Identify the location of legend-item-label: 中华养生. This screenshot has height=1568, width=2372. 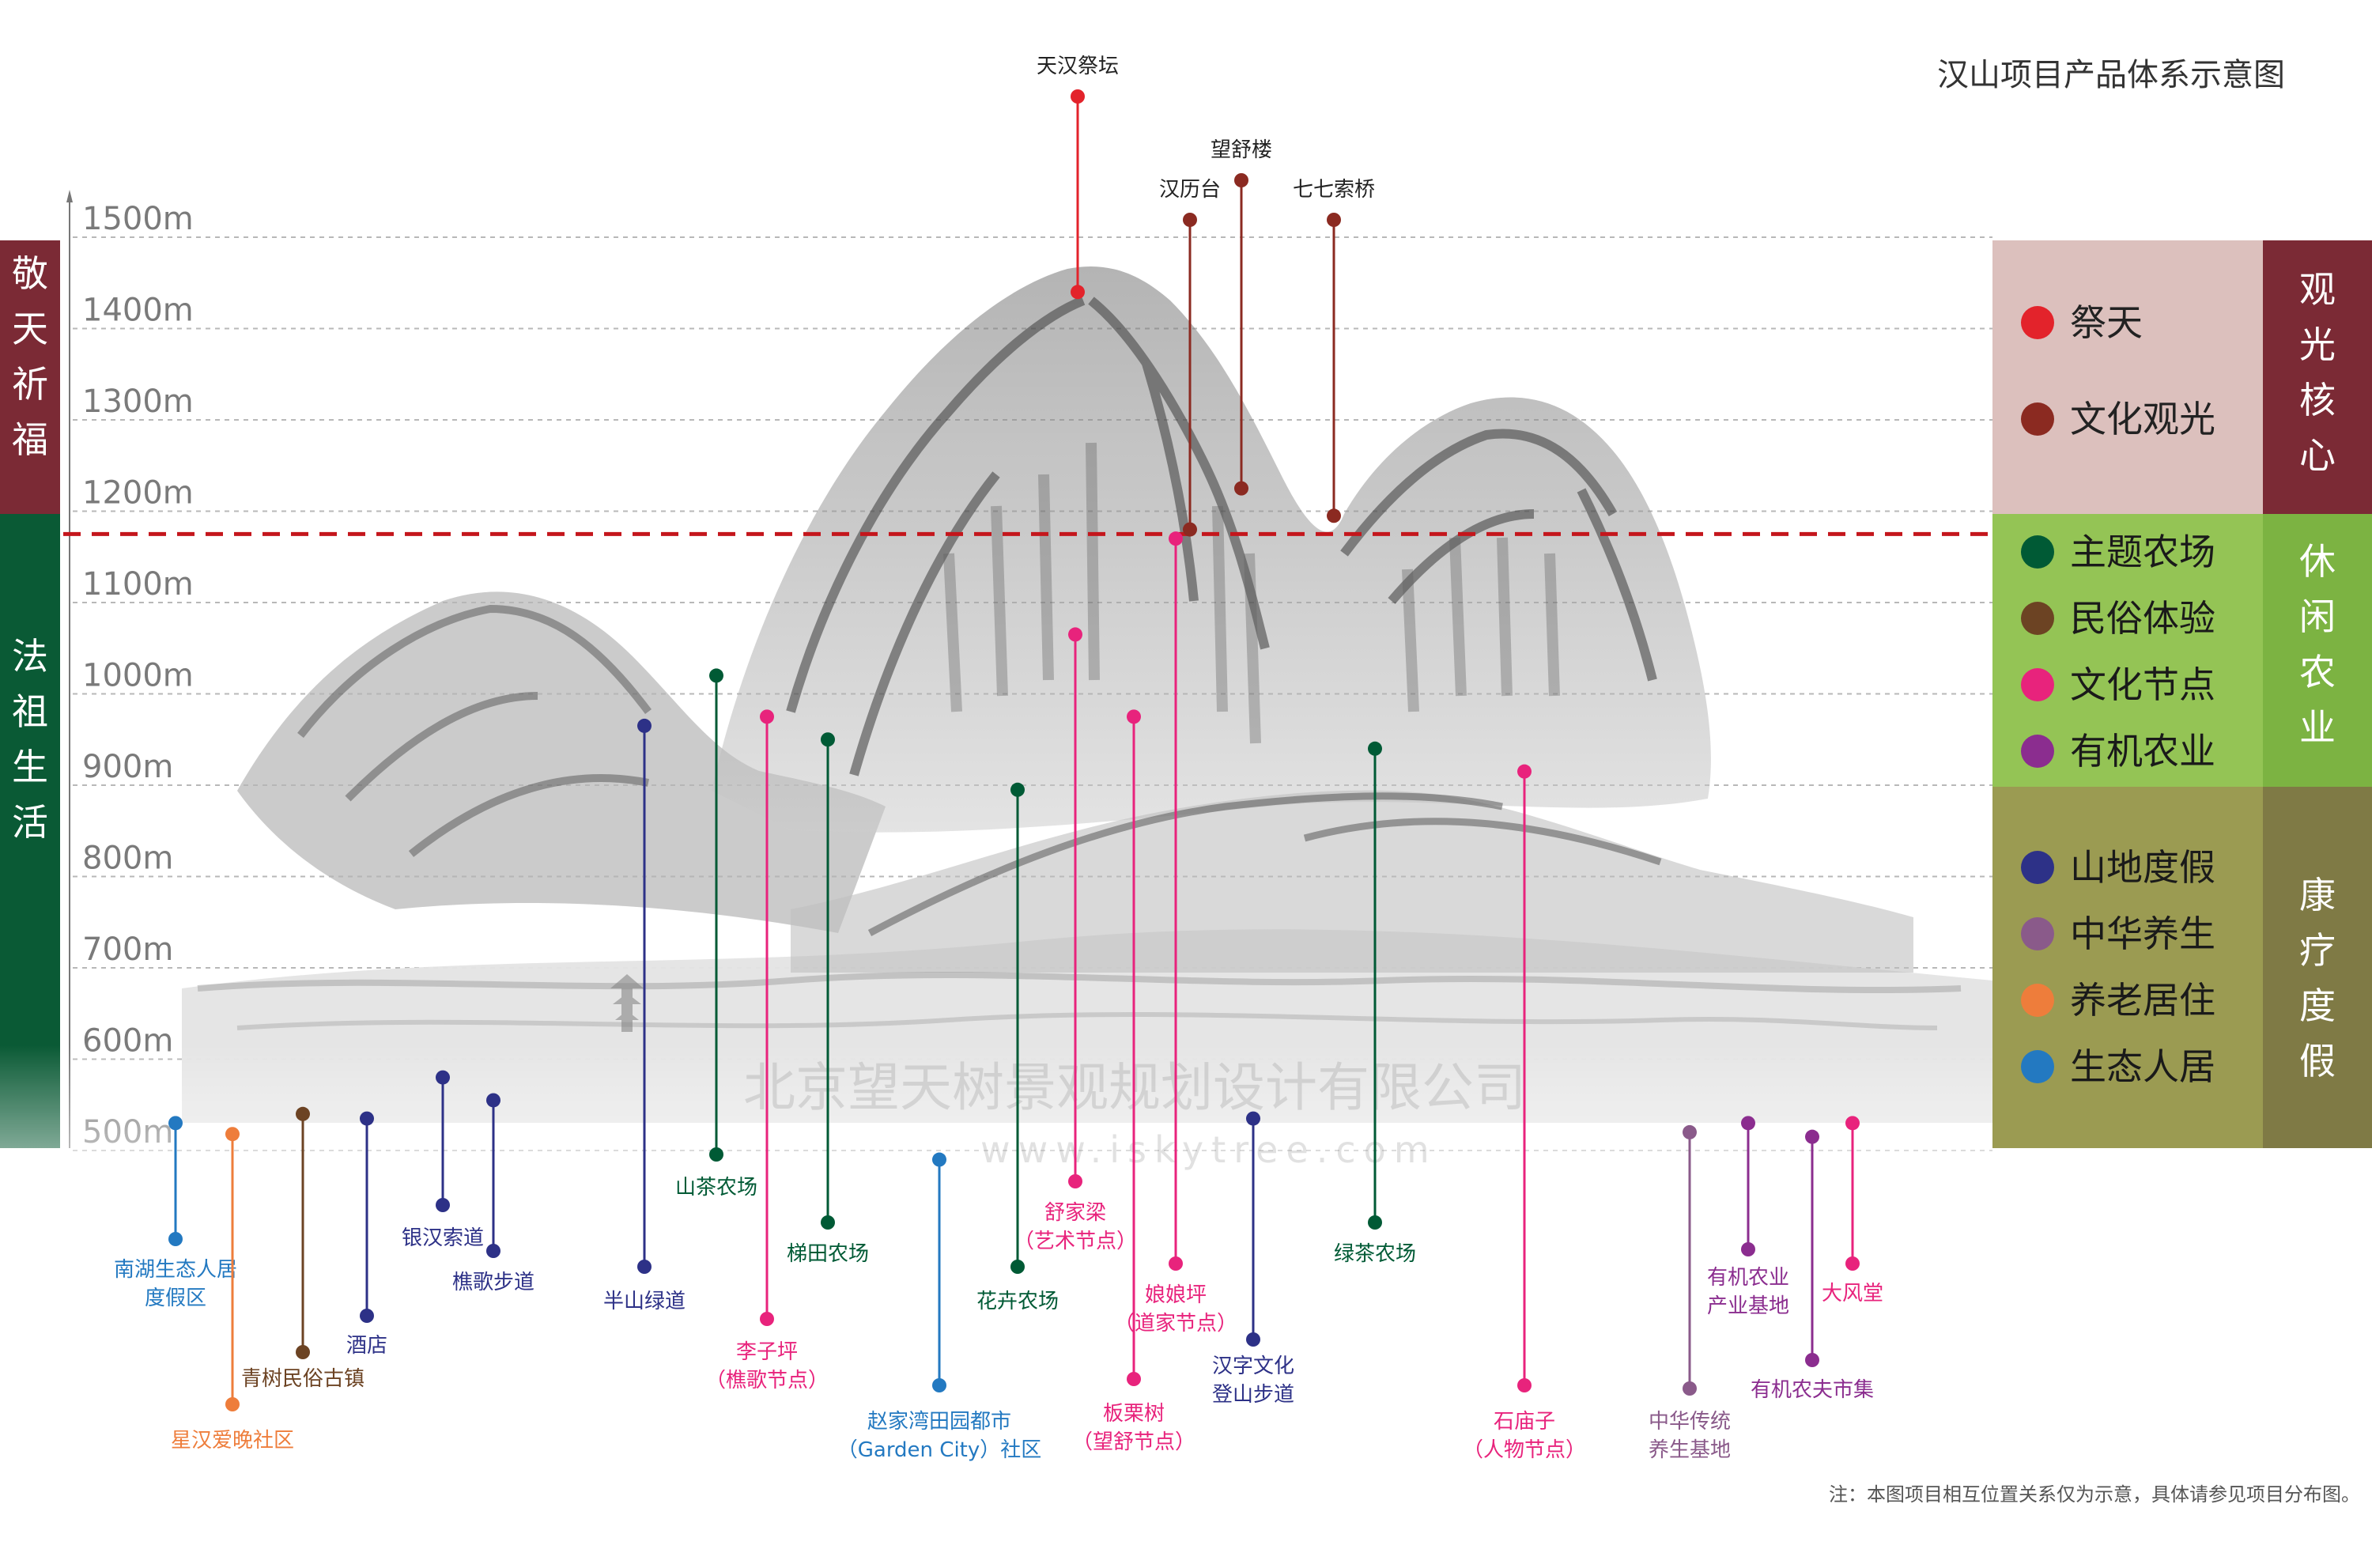
(2142, 933).